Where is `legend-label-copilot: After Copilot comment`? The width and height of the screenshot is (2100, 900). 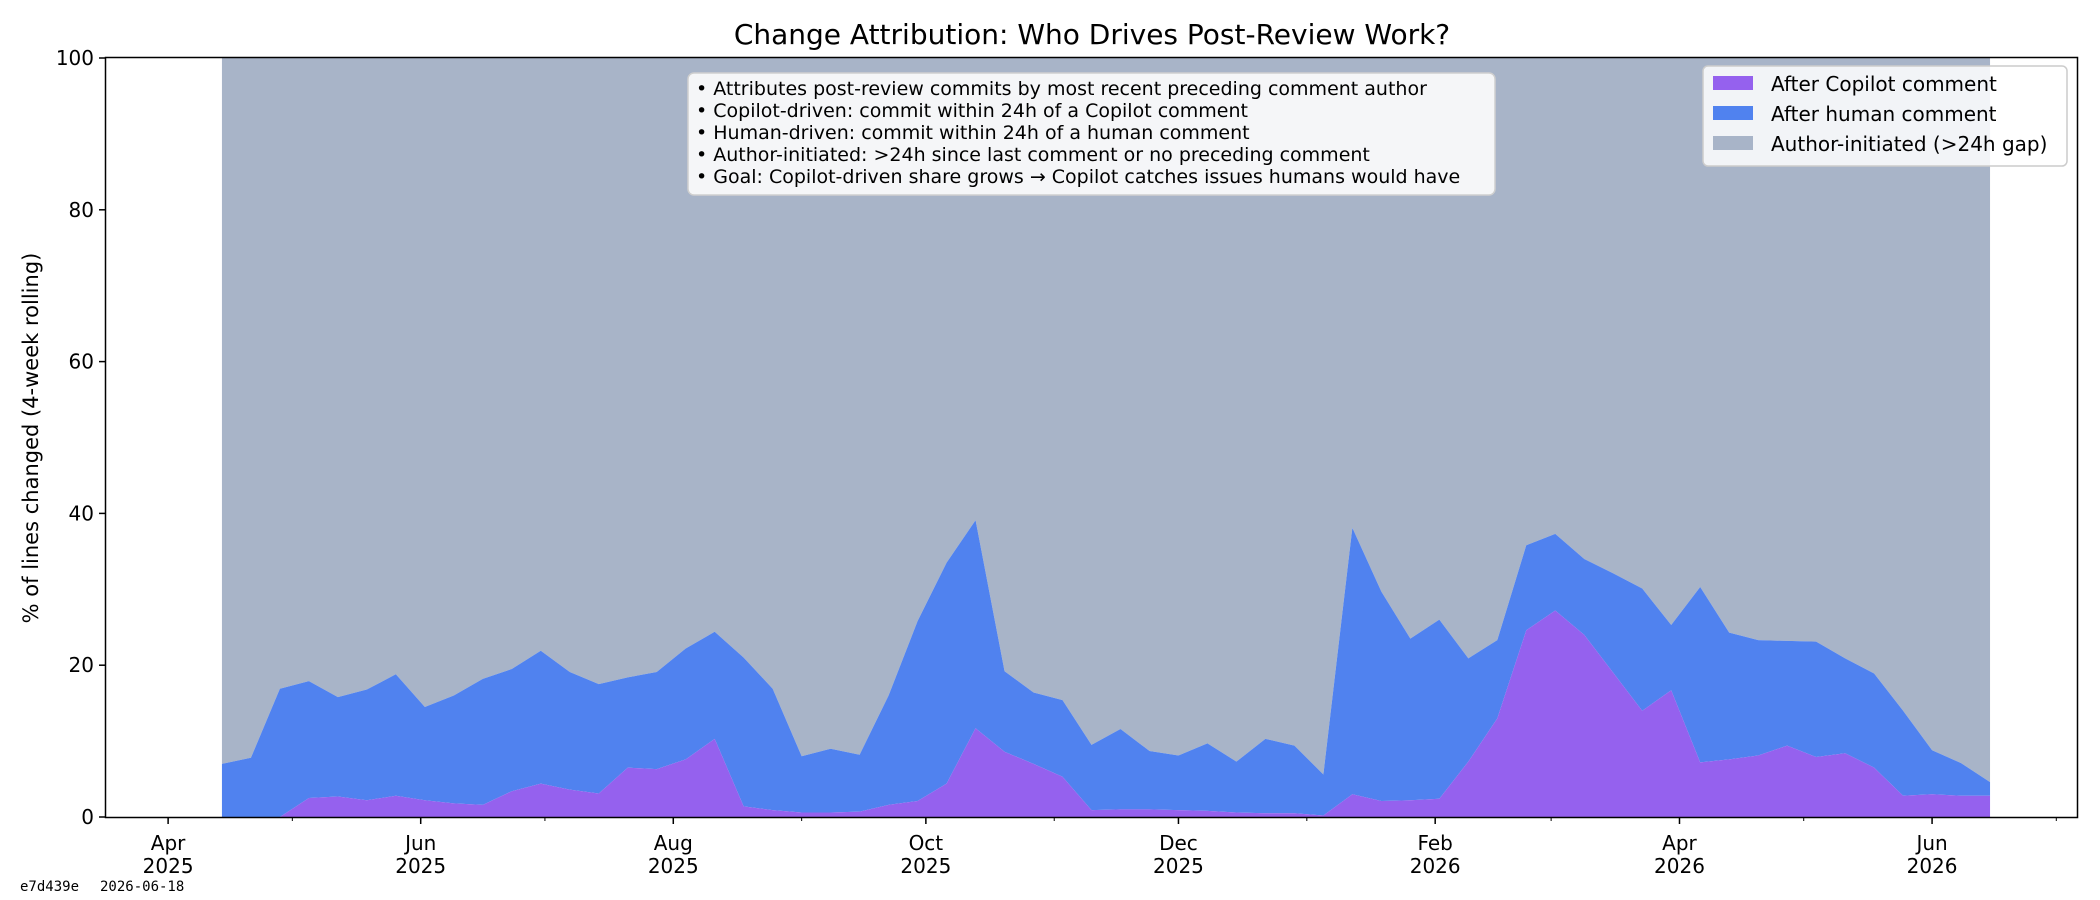 legend-label-copilot: After Copilot comment is located at coordinates (1884, 84).